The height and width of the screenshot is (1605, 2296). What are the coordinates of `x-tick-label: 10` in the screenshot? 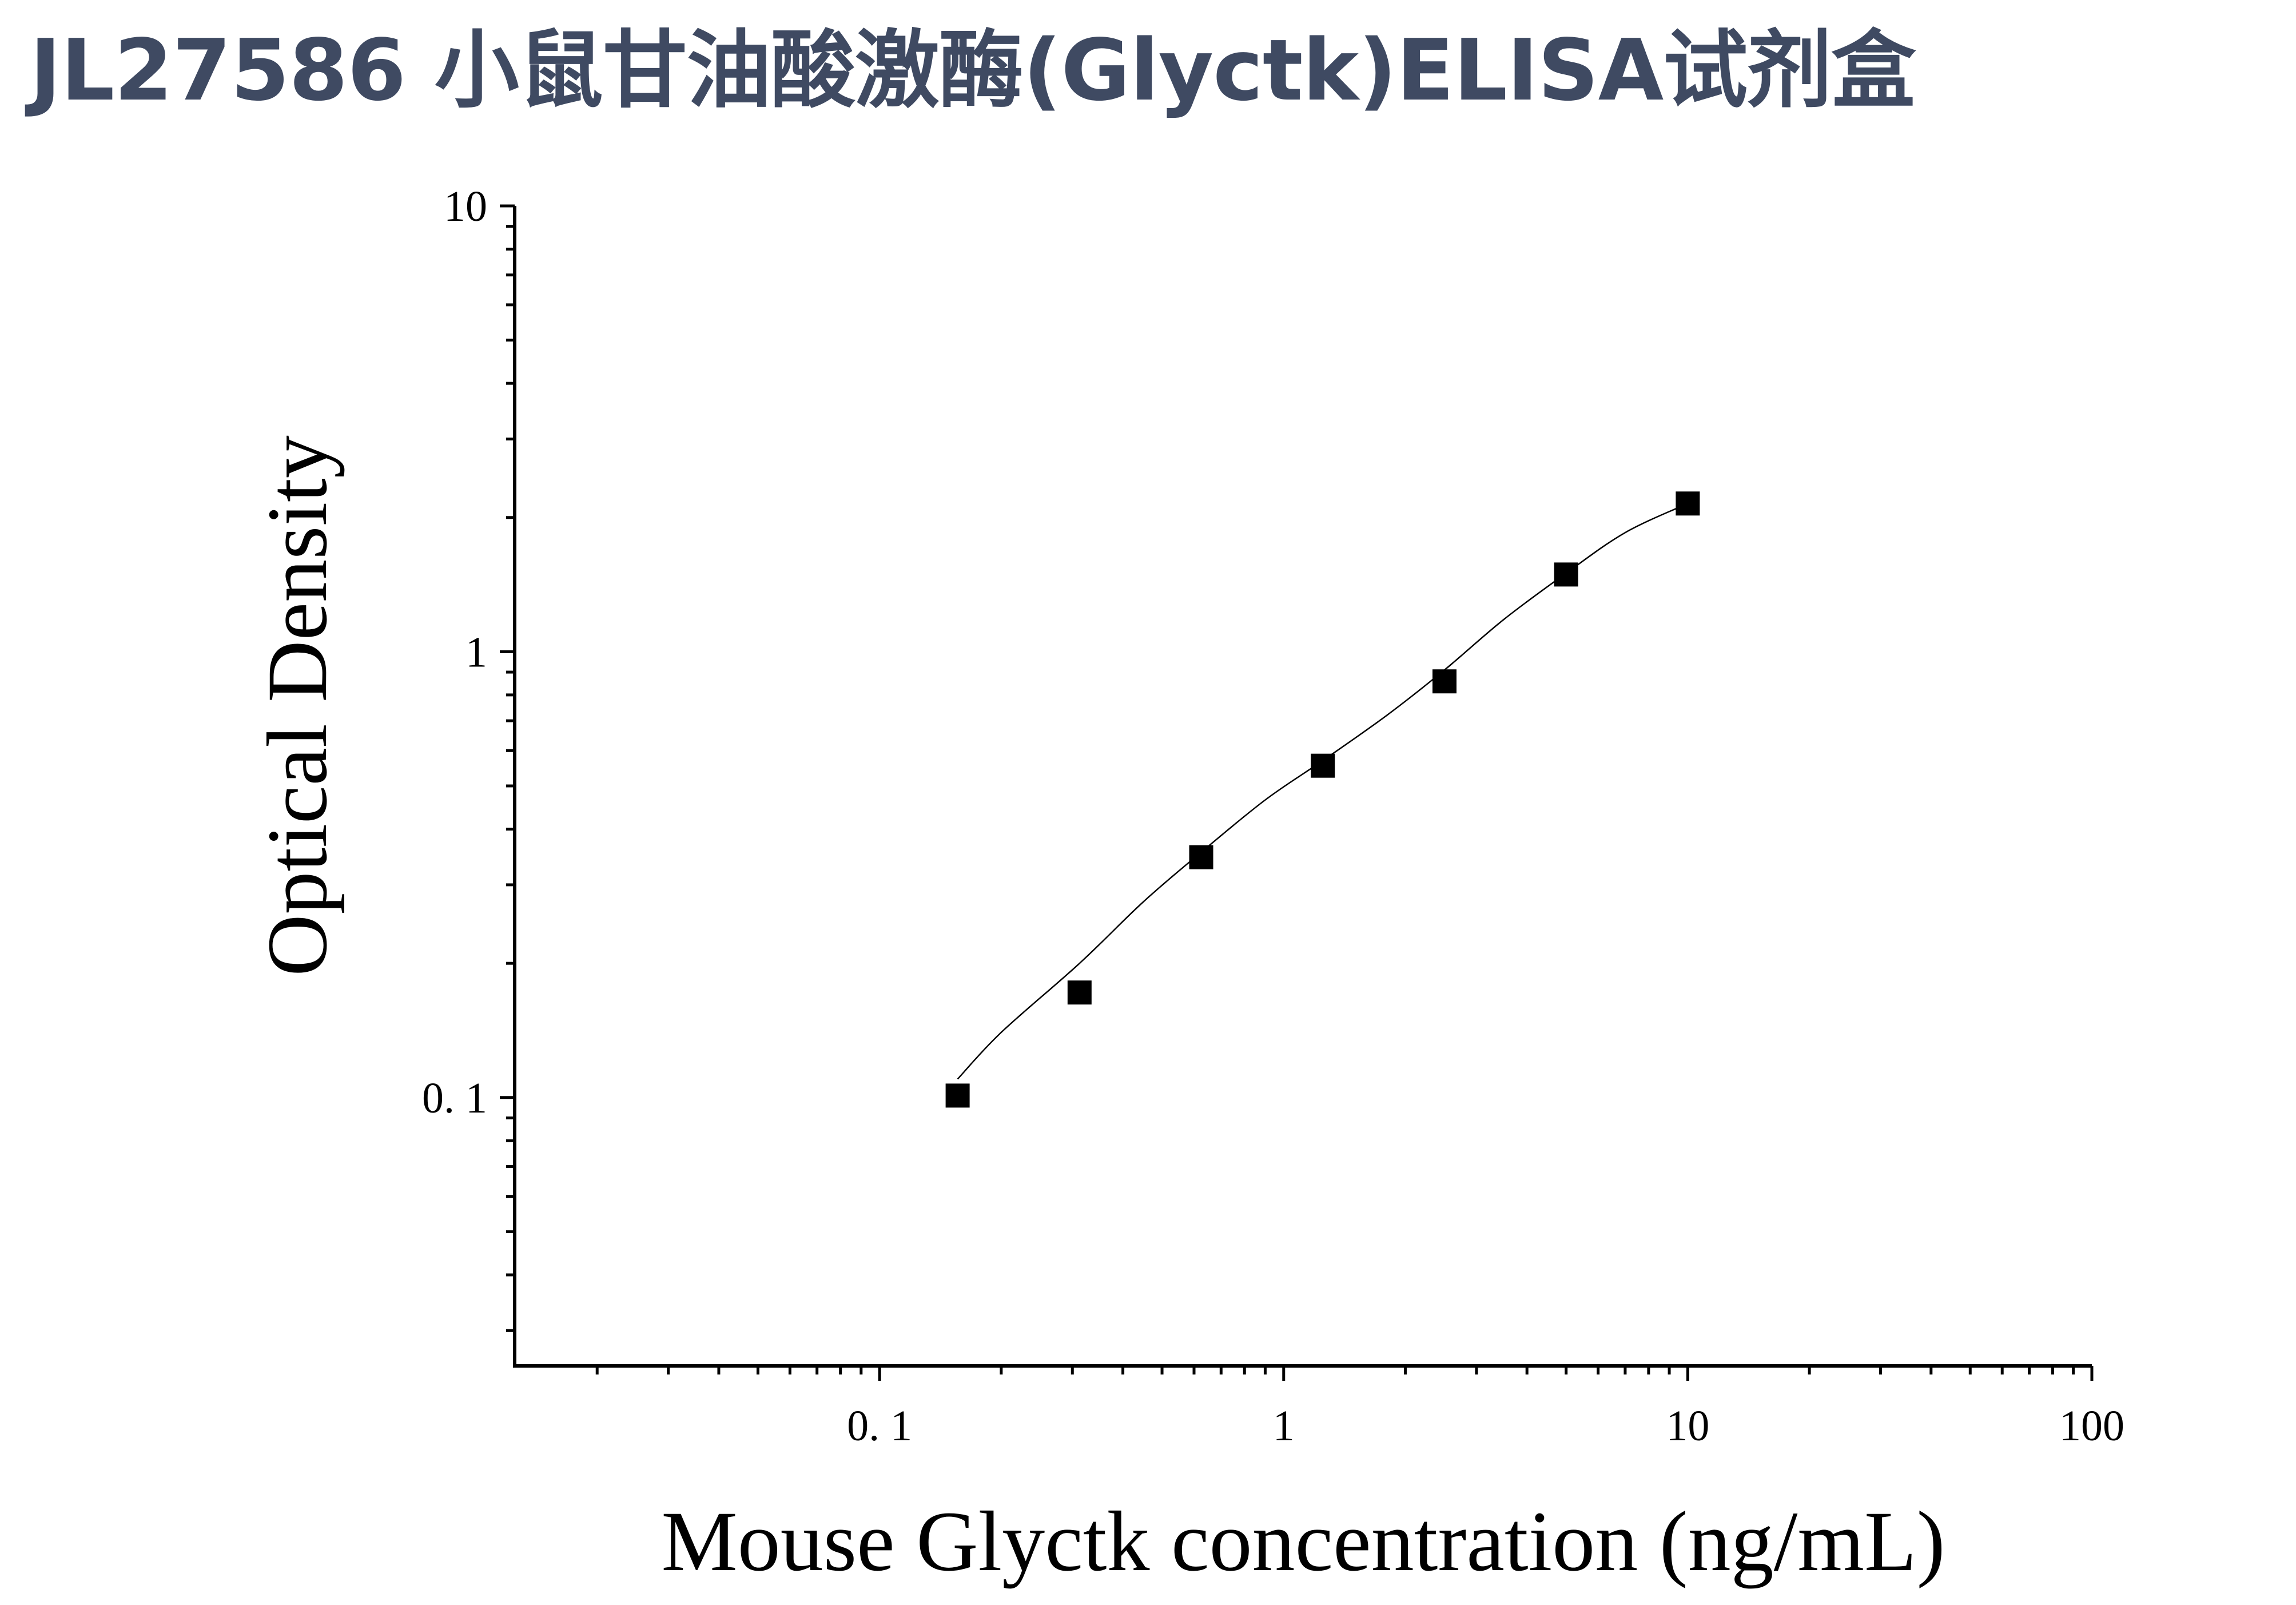 It's located at (1687, 1426).